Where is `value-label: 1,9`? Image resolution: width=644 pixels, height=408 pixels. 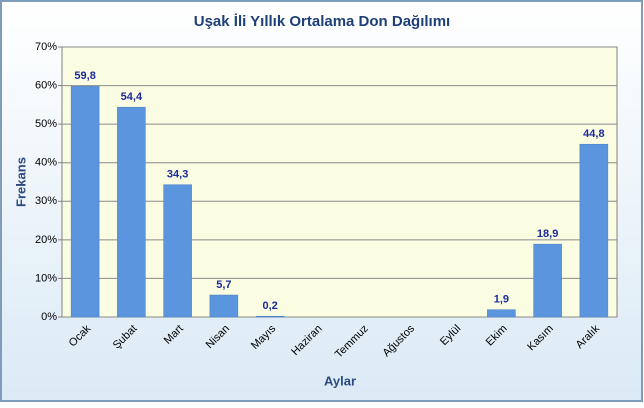 value-label: 1,9 is located at coordinates (501, 300).